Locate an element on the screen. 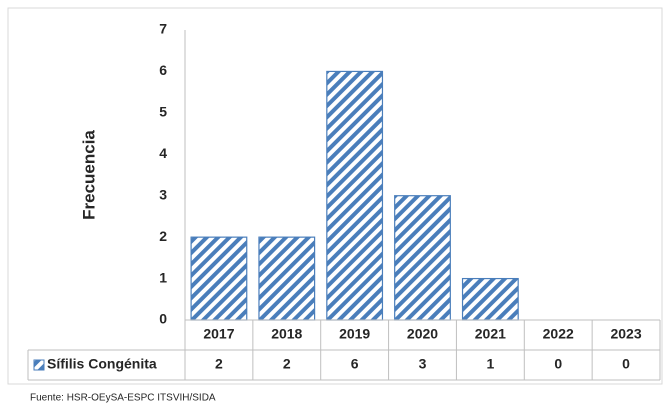  legend-key is located at coordinates (39, 365).